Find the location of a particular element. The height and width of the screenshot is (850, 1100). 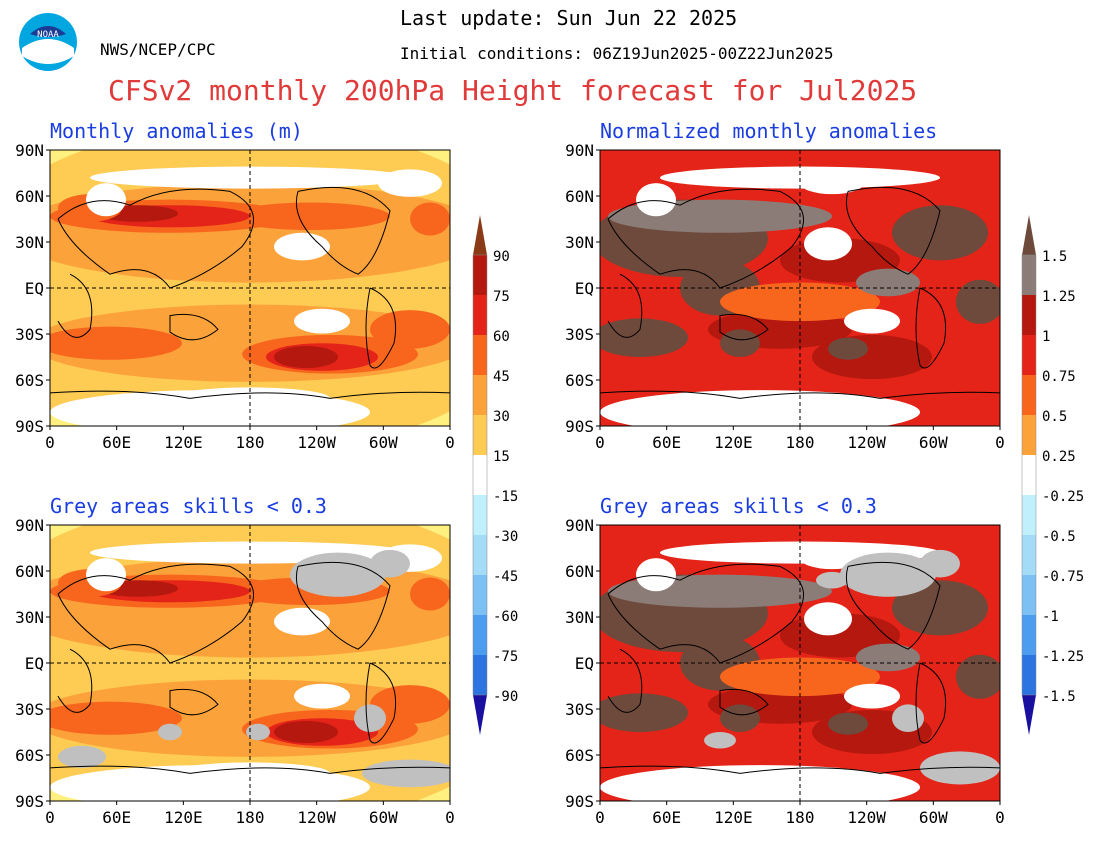

logo-label: NOAA is located at coordinates (48, 35).